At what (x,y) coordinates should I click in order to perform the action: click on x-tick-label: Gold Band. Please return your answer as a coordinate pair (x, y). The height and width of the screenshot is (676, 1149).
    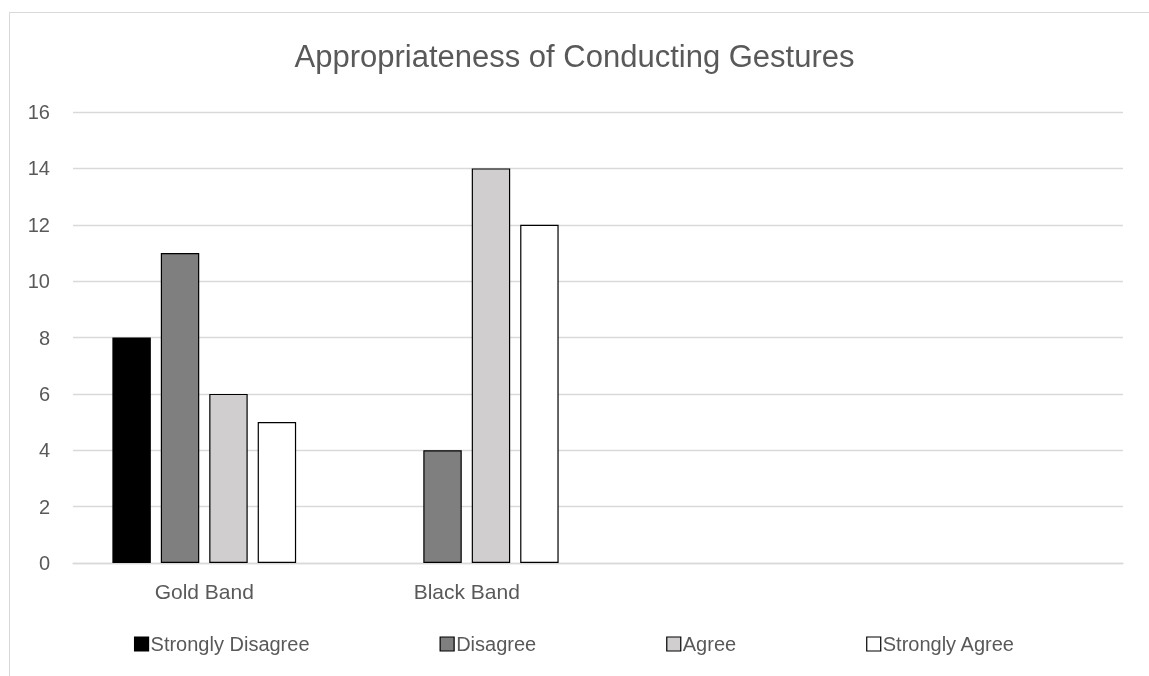
    Looking at the image, I should click on (204, 591).